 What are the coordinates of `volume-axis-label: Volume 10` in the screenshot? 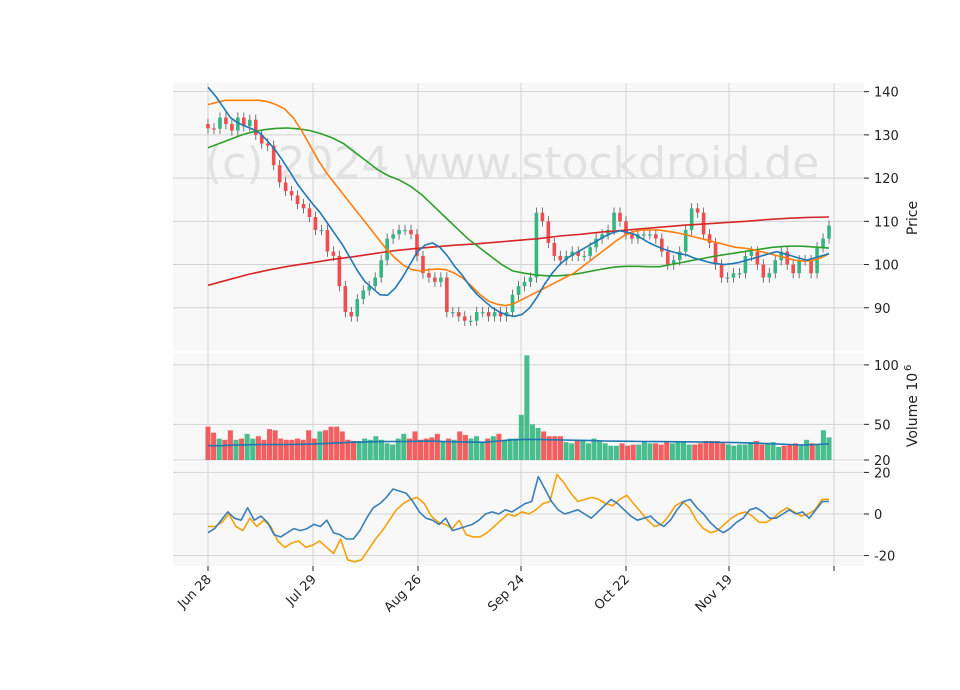 It's located at (913, 410).